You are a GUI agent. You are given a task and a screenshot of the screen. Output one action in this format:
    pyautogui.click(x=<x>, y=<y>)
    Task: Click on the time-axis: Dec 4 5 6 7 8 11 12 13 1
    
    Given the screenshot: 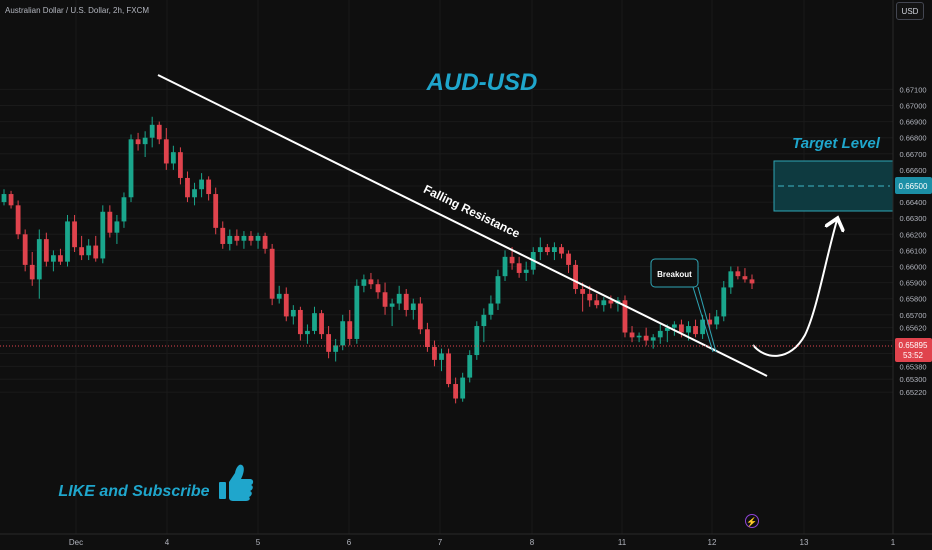 What is the action you would take?
    pyautogui.click(x=466, y=540)
    